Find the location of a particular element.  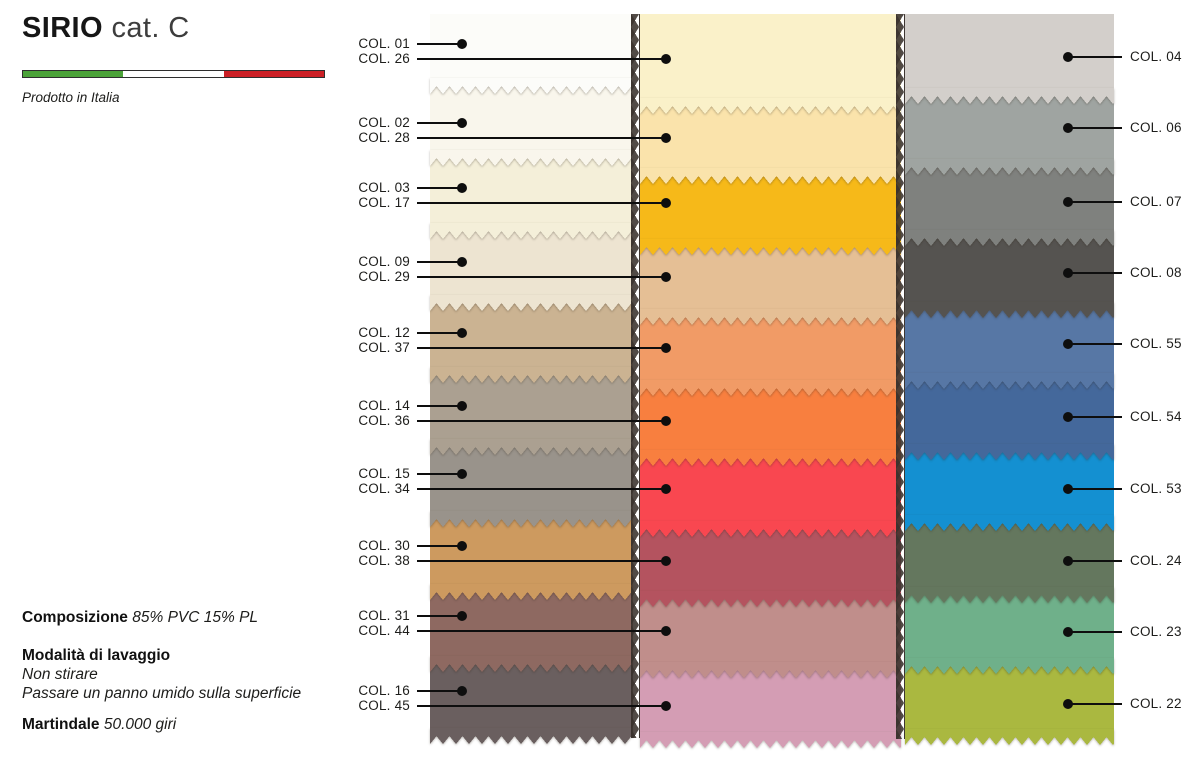

callout-row-left-8: COL. 30 COL. 38 is located at coordinates (595, 553).